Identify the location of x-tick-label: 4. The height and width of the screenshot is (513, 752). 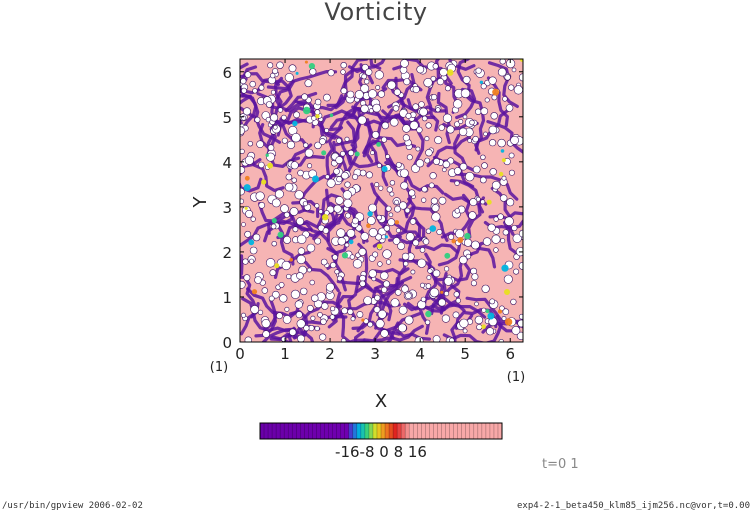
(420, 354).